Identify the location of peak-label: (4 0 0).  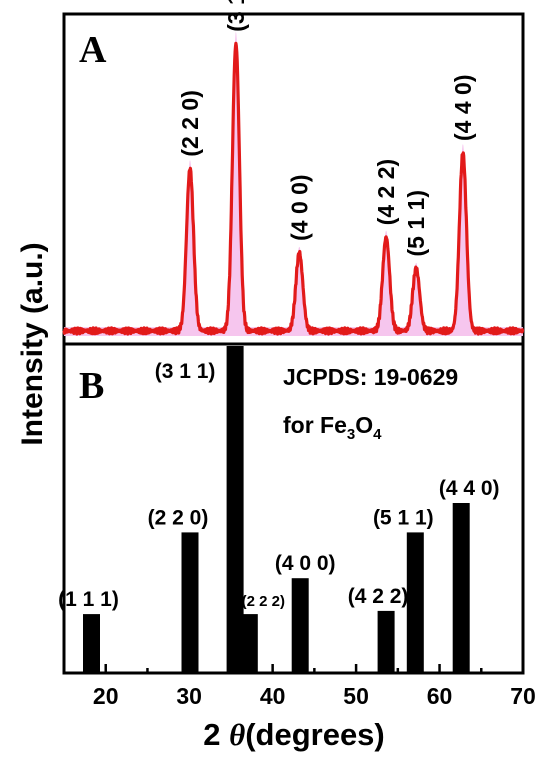
(299, 207).